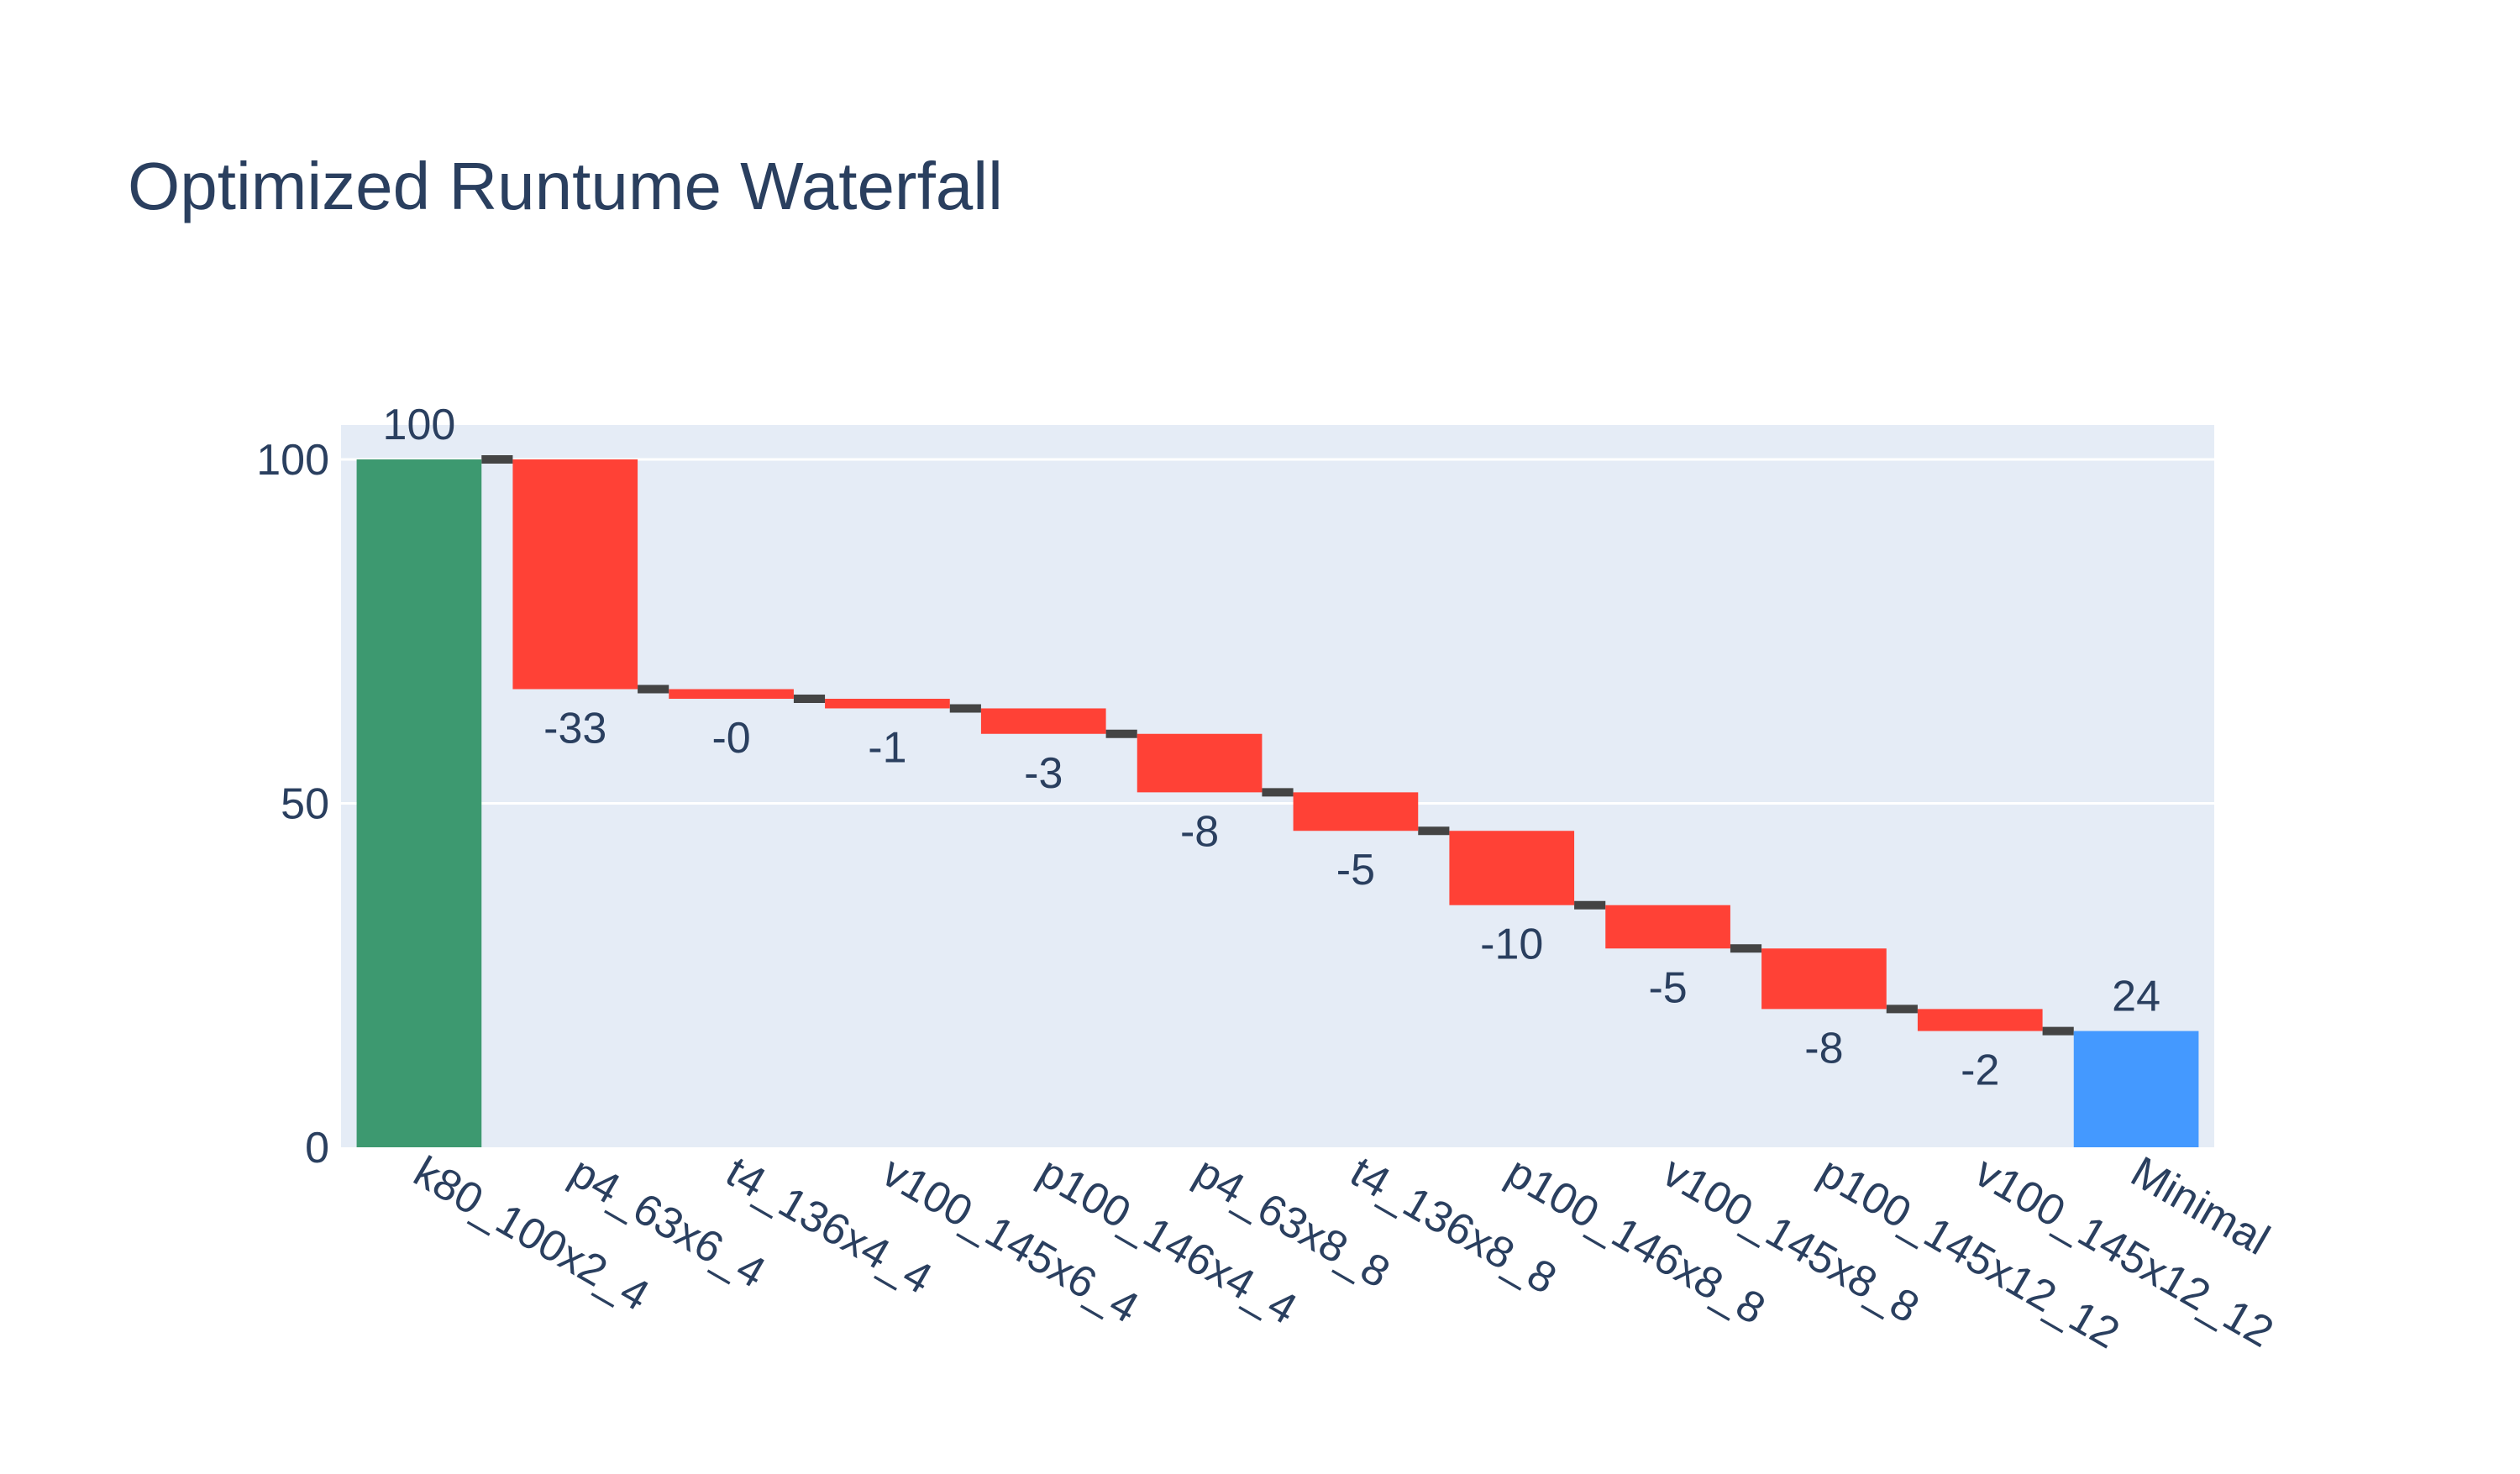 The width and height of the screenshot is (2520, 1474). What do you see at coordinates (419, 425) in the screenshot?
I see `bar-value-label: 100` at bounding box center [419, 425].